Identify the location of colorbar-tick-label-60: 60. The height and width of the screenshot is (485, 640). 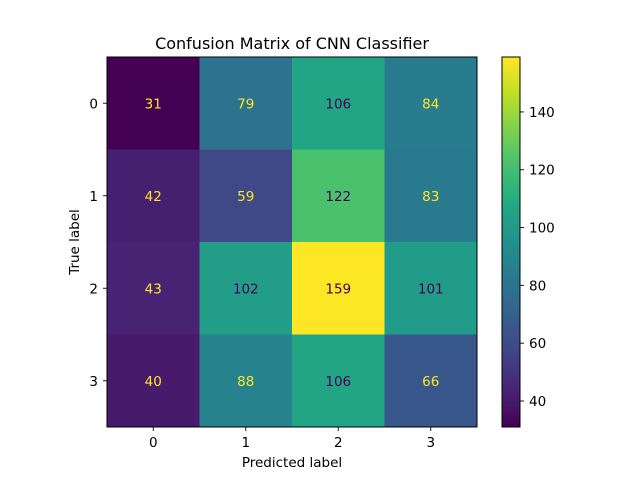
(537, 344).